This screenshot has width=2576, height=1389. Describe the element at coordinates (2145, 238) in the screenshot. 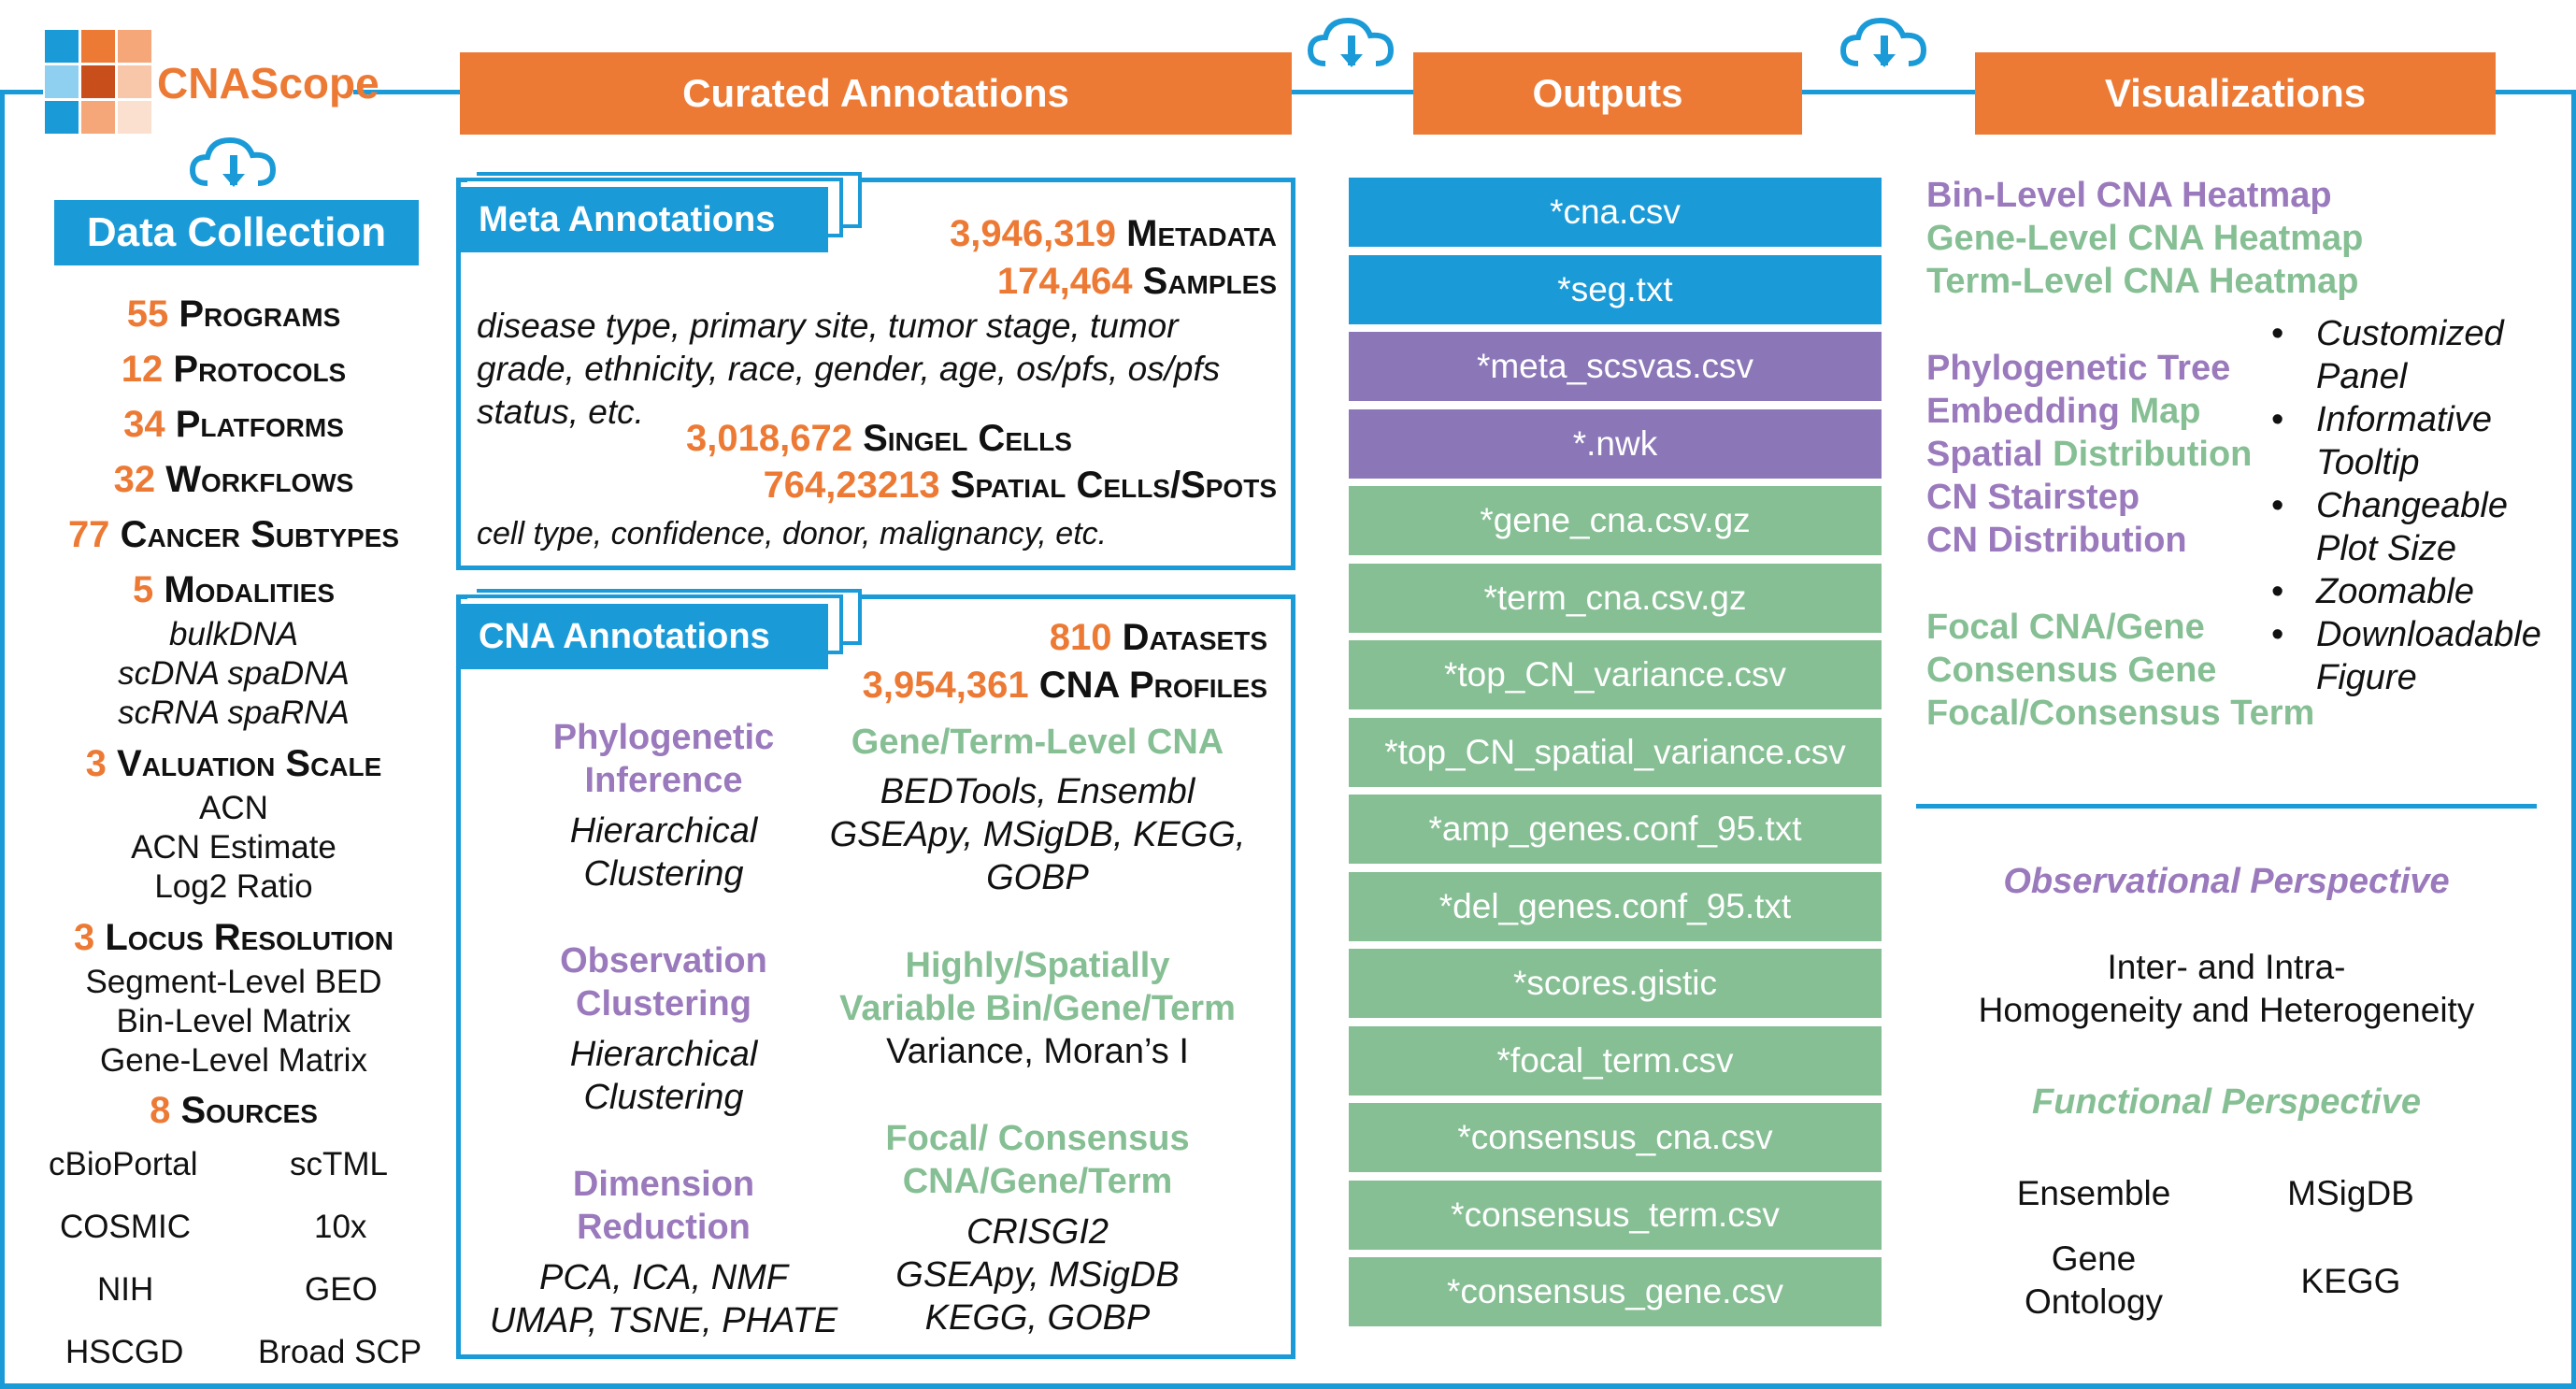

I see `viz-gene-heatmap: Gene-Level CNA Heatmap` at that location.